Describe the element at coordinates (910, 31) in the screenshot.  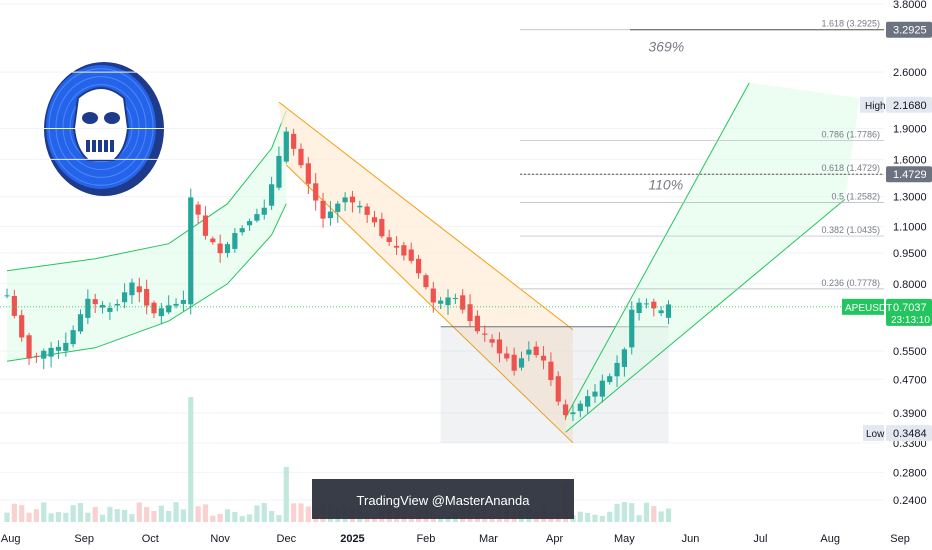
I see `target-price-label: 3.2925` at that location.